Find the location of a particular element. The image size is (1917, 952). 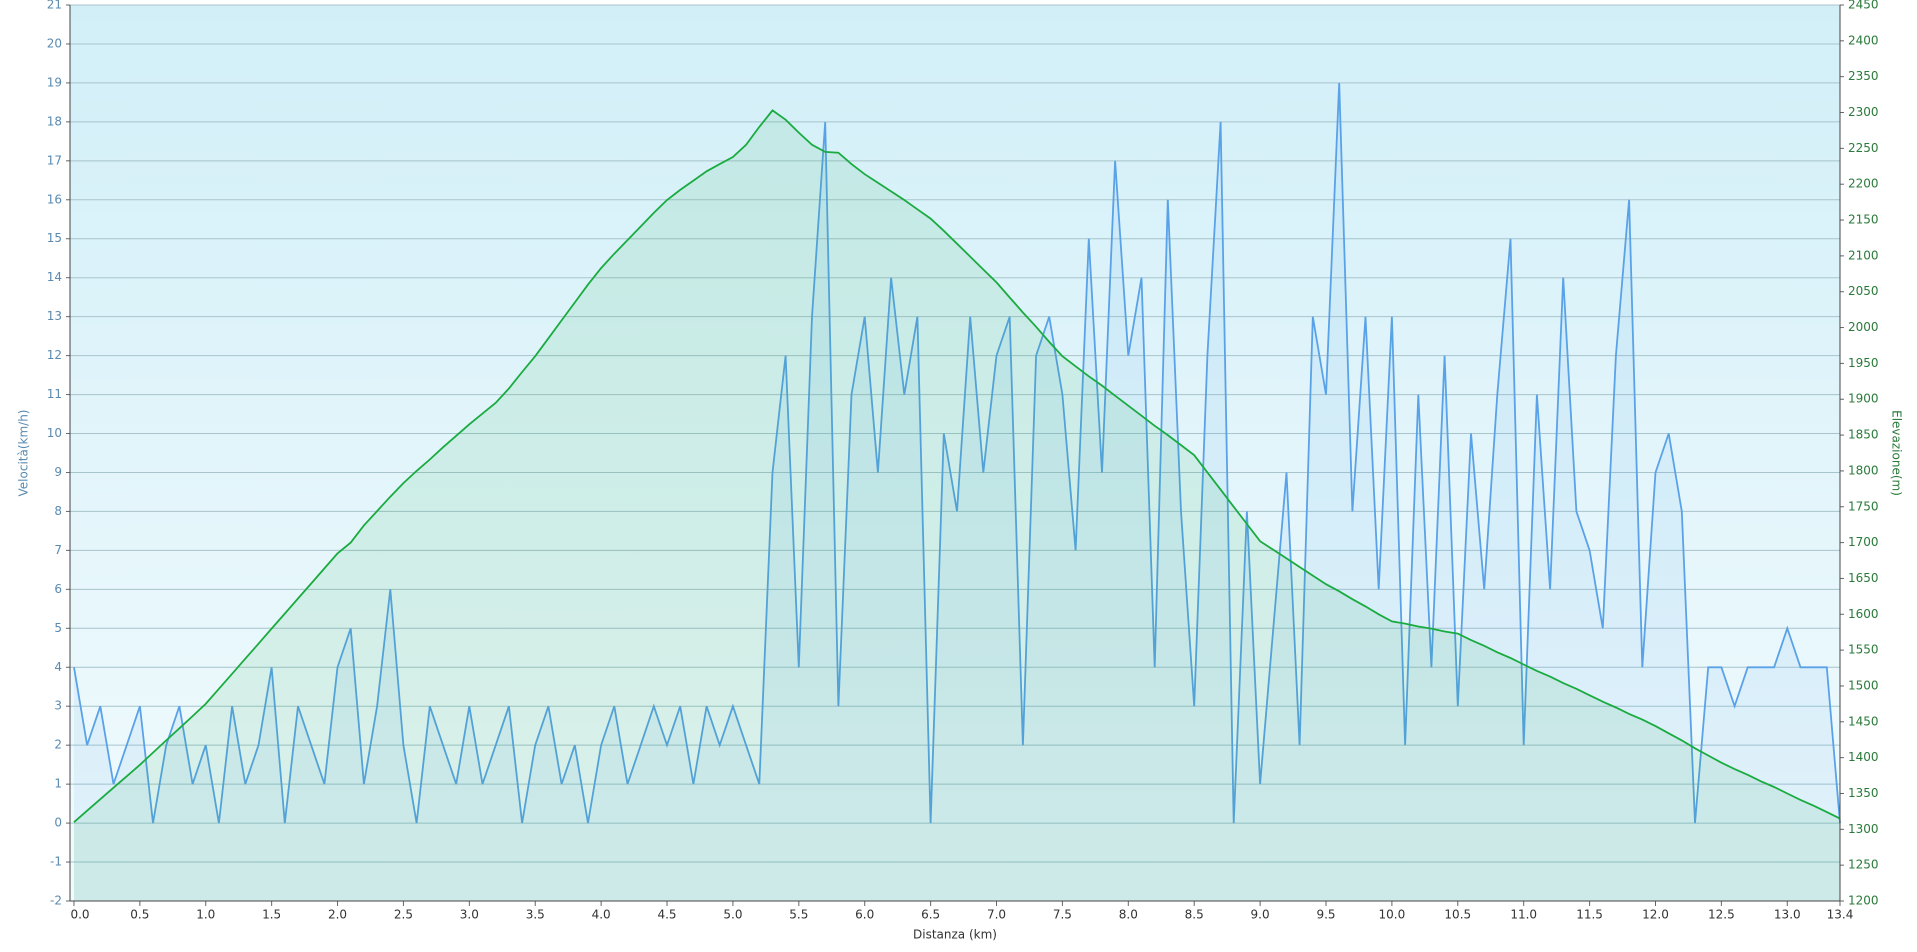

x-tick-label: 8.0 is located at coordinates (1128, 915).